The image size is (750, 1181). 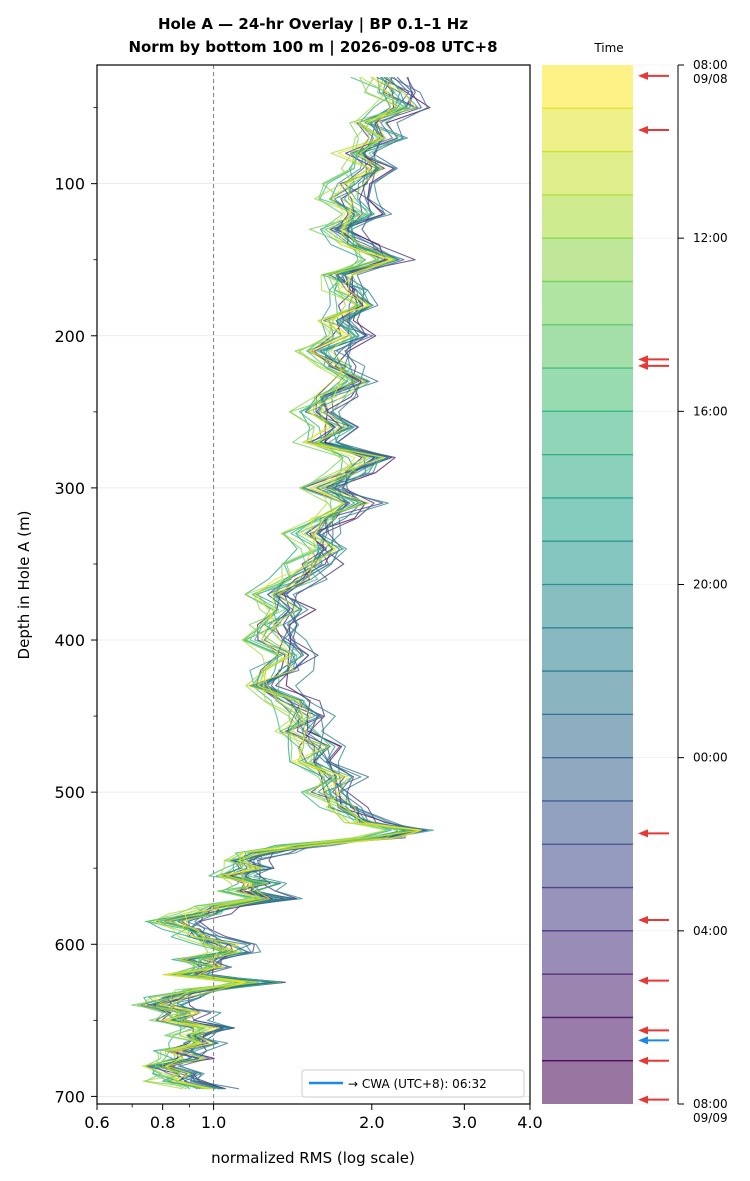 What do you see at coordinates (710, 1118) in the screenshot?
I see `time-tick-date: 09/09` at bounding box center [710, 1118].